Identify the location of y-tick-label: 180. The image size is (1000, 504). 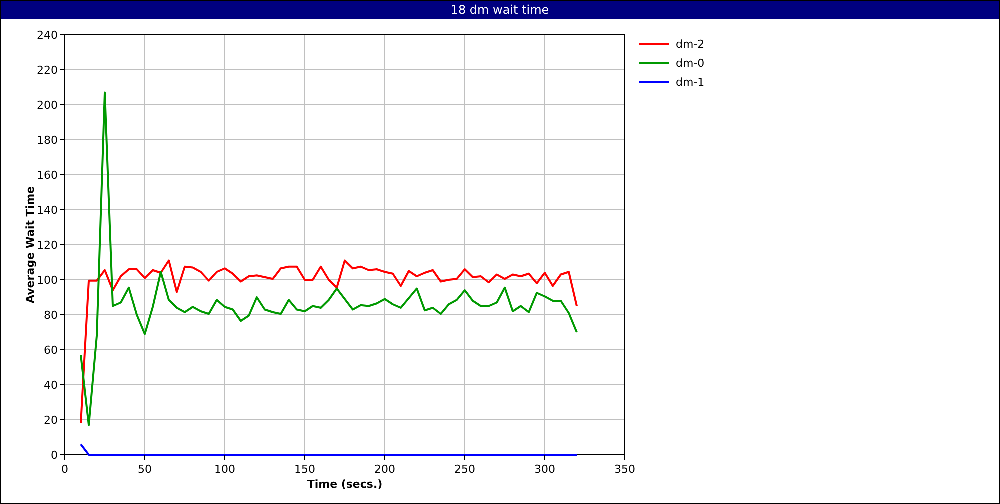
(47, 140).